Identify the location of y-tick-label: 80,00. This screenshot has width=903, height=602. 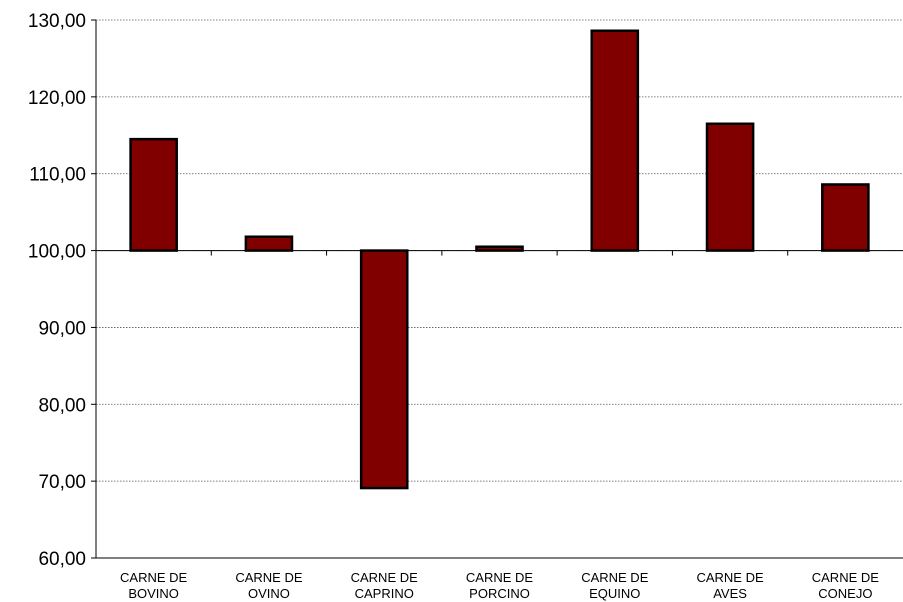
(62, 405).